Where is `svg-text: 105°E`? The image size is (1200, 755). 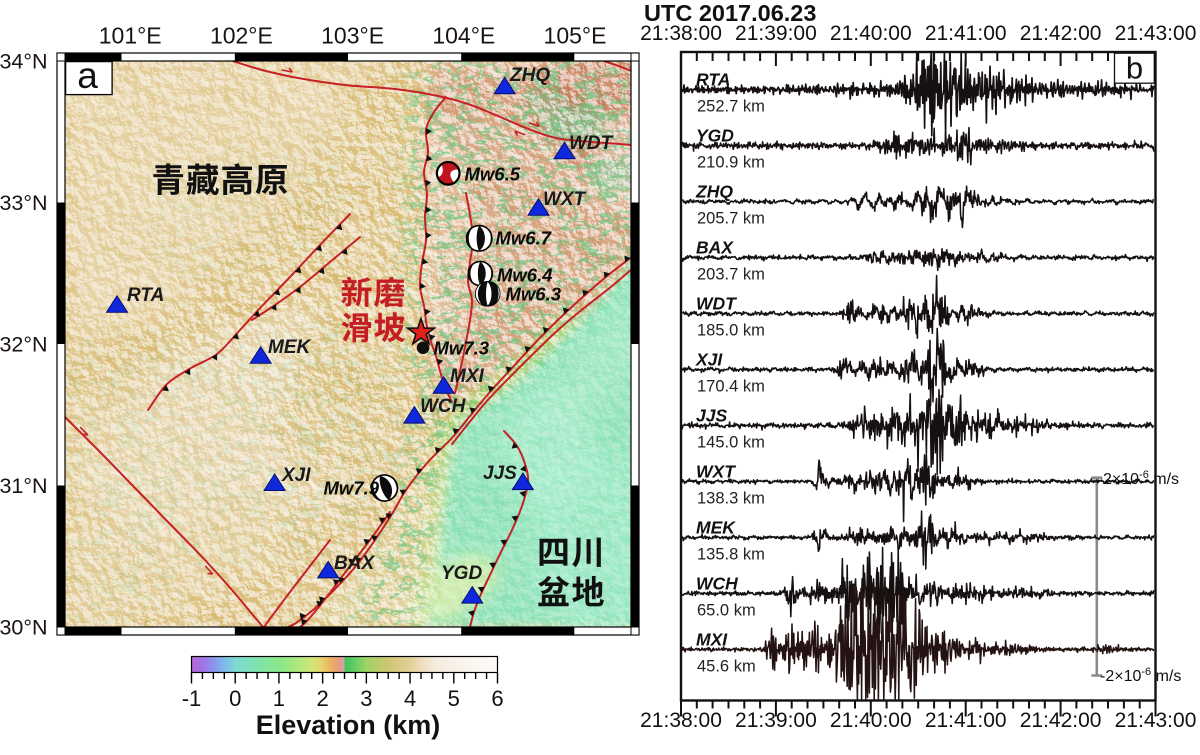
svg-text: 105°E is located at coordinates (575, 36).